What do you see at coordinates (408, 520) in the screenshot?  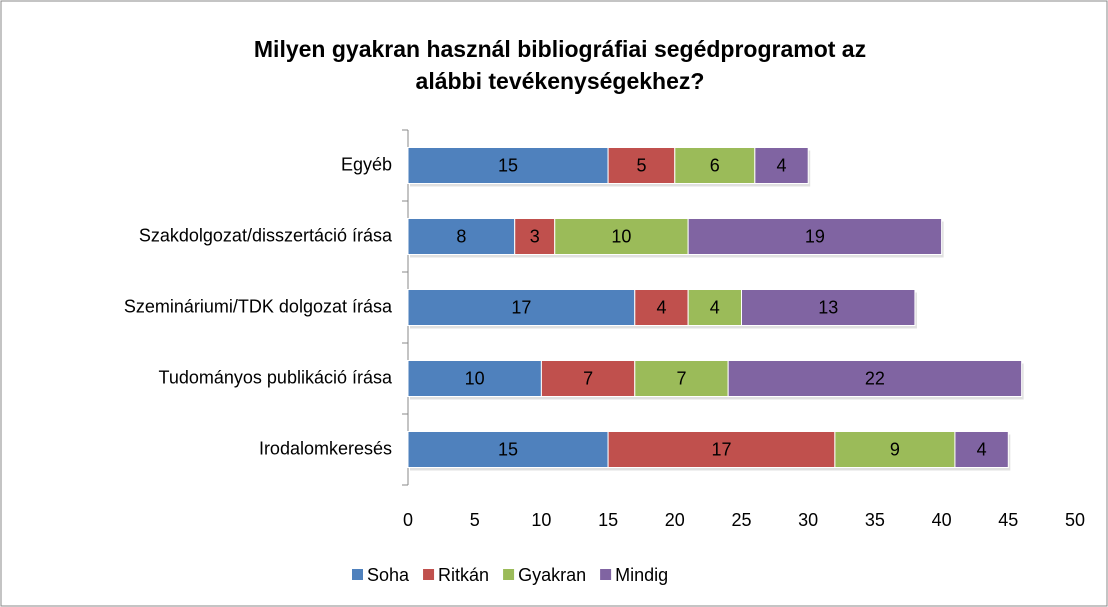 I see `x-tick-label: 0` at bounding box center [408, 520].